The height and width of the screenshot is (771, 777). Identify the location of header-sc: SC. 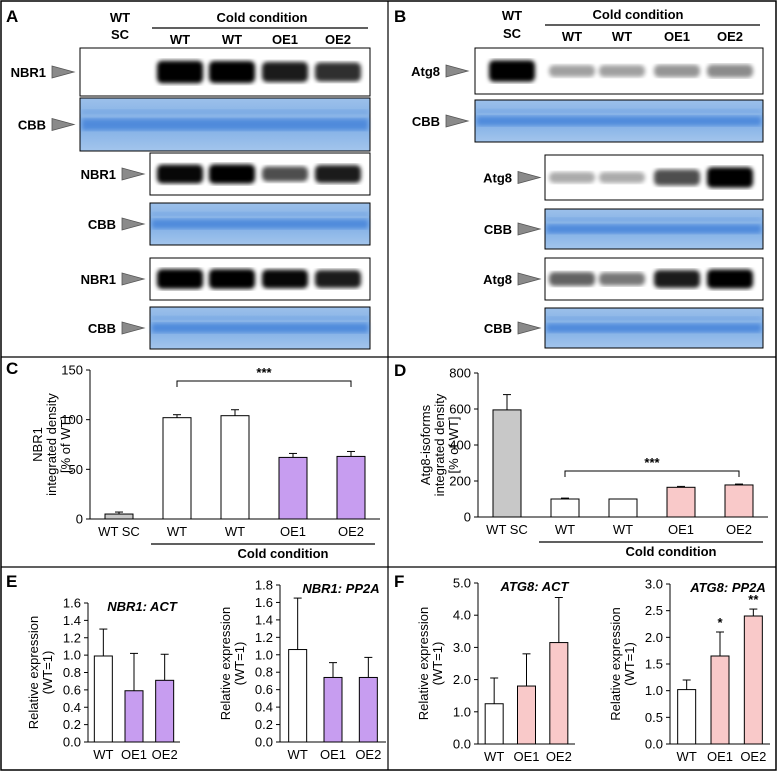
(120, 34).